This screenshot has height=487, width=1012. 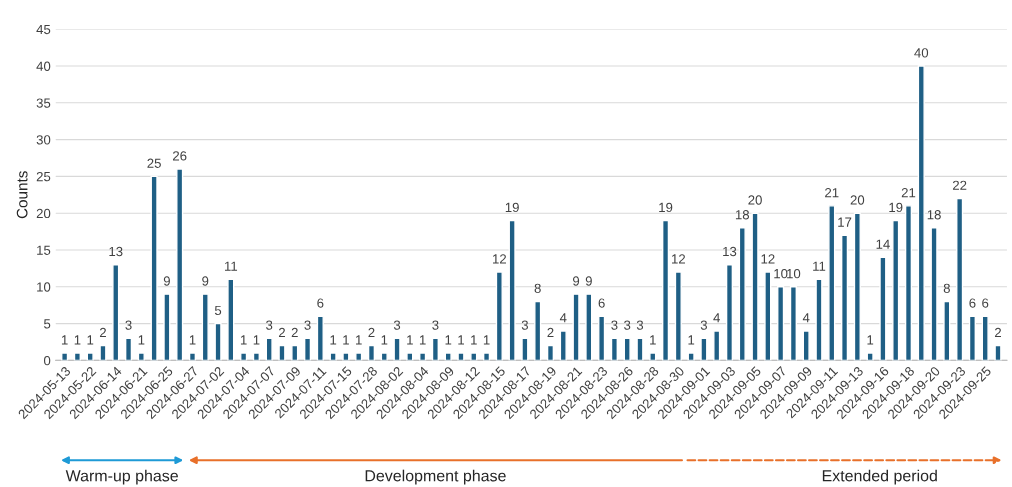 I want to click on data-label: 8, so click(x=537, y=288).